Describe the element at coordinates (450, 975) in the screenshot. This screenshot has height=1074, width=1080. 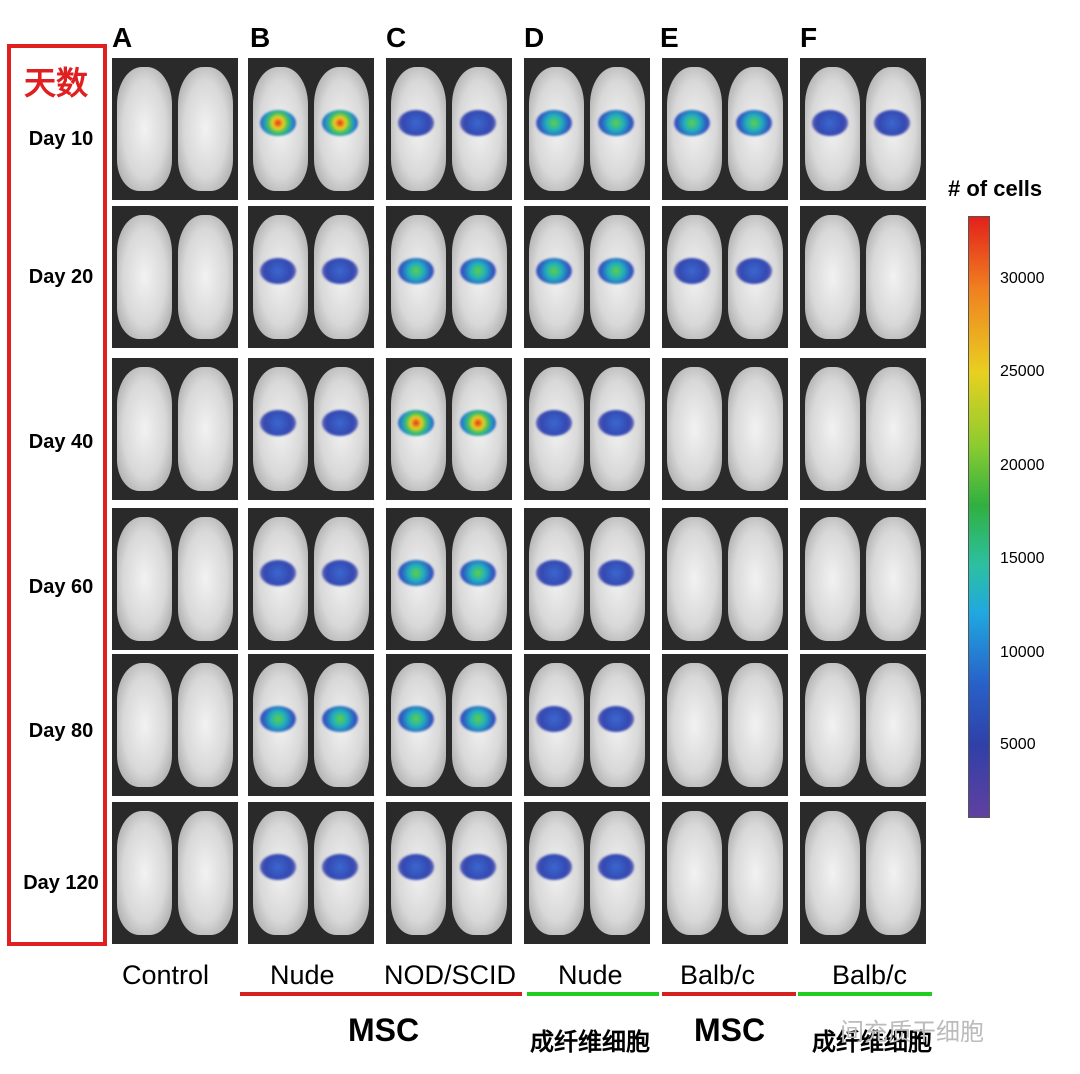
I see `strain-label-c: NOD/SCID` at that location.